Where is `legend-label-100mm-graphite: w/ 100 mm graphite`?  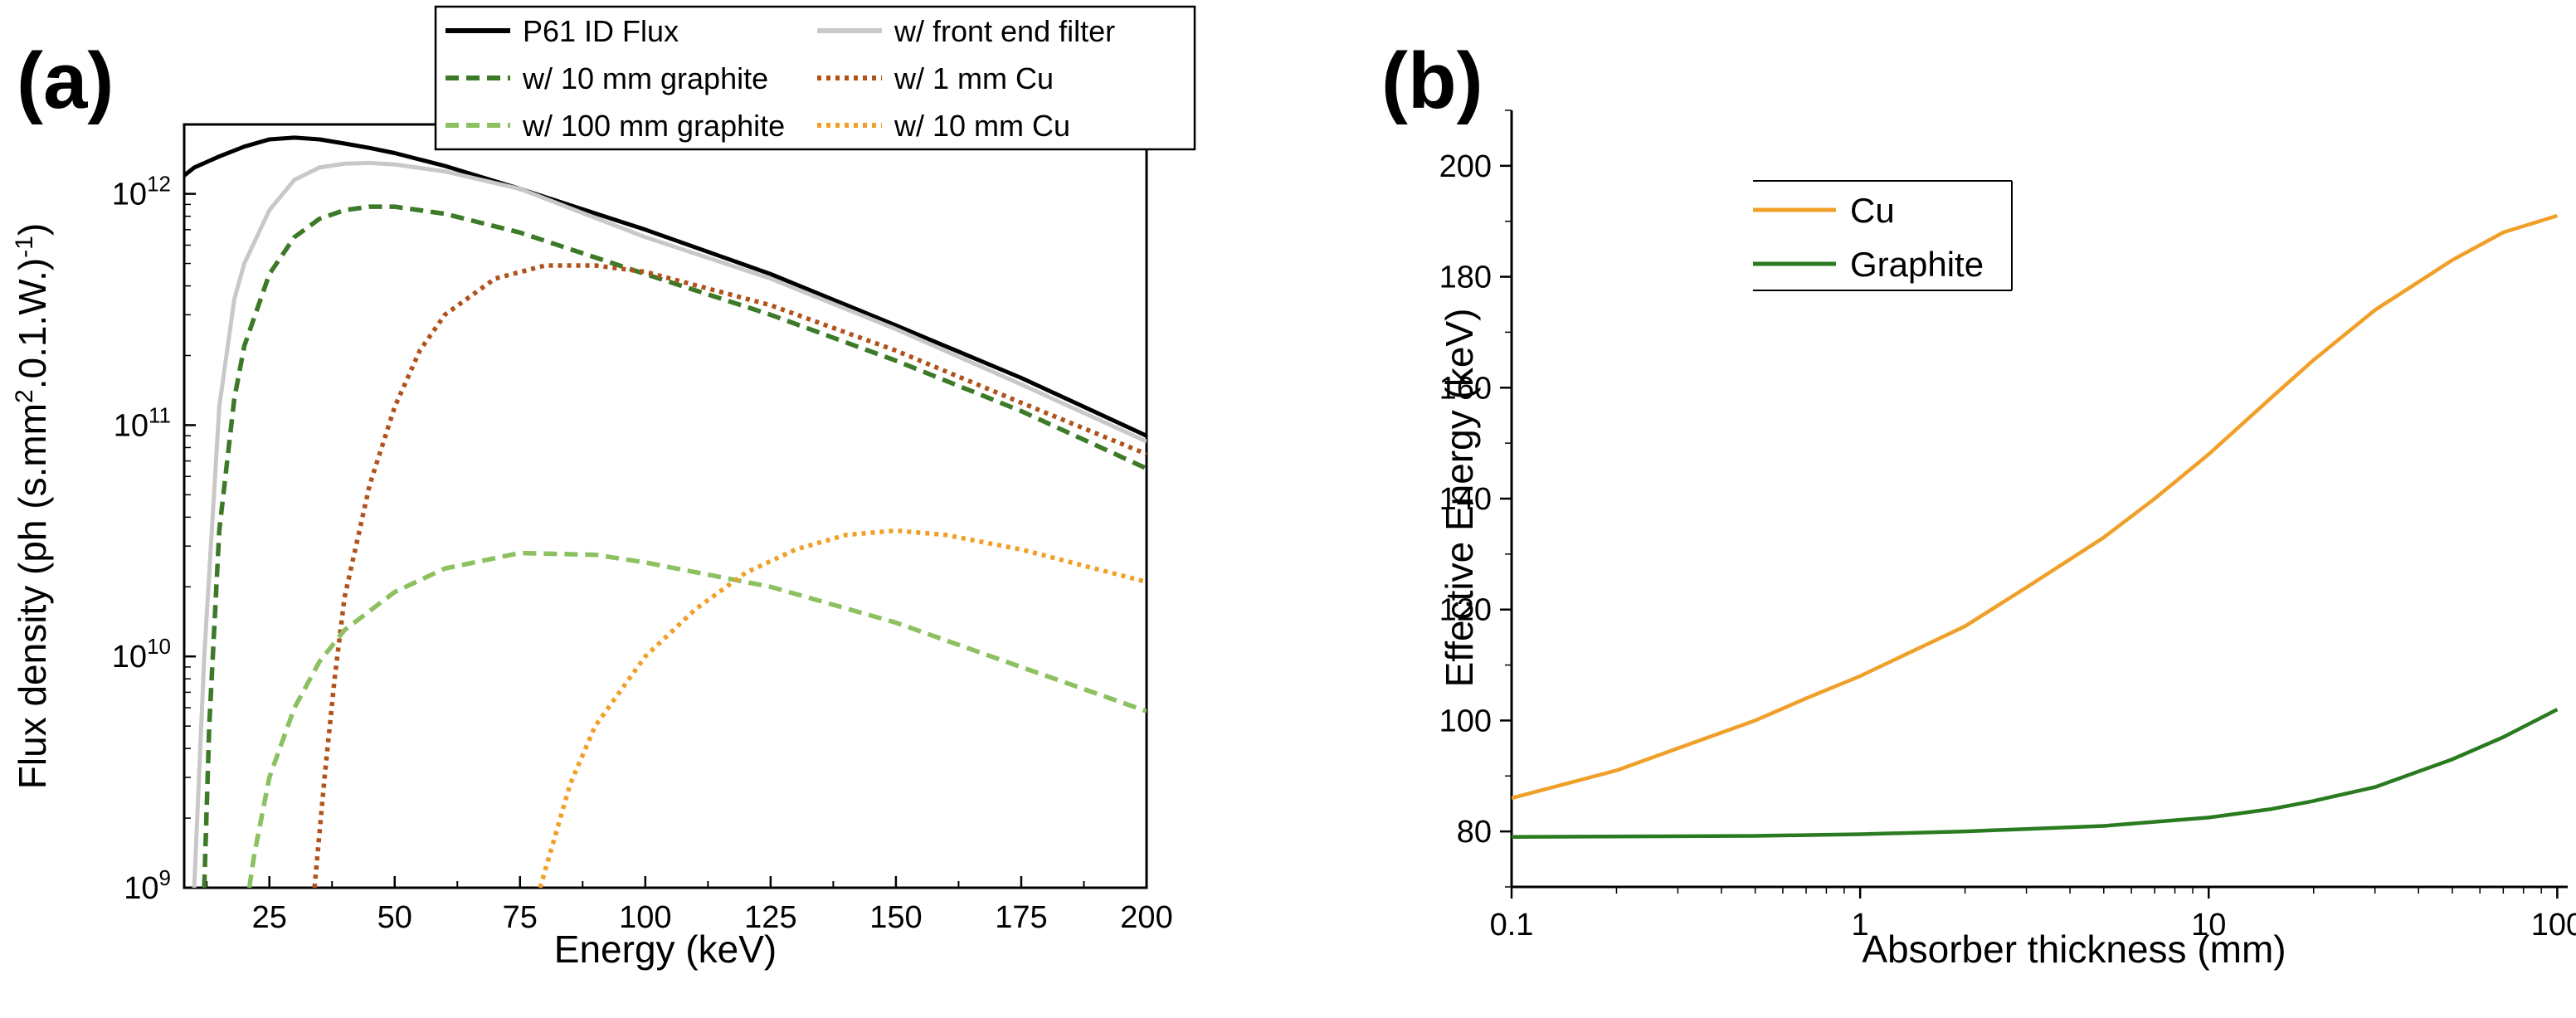
legend-label-100mm-graphite: w/ 100 mm graphite is located at coordinates (653, 126).